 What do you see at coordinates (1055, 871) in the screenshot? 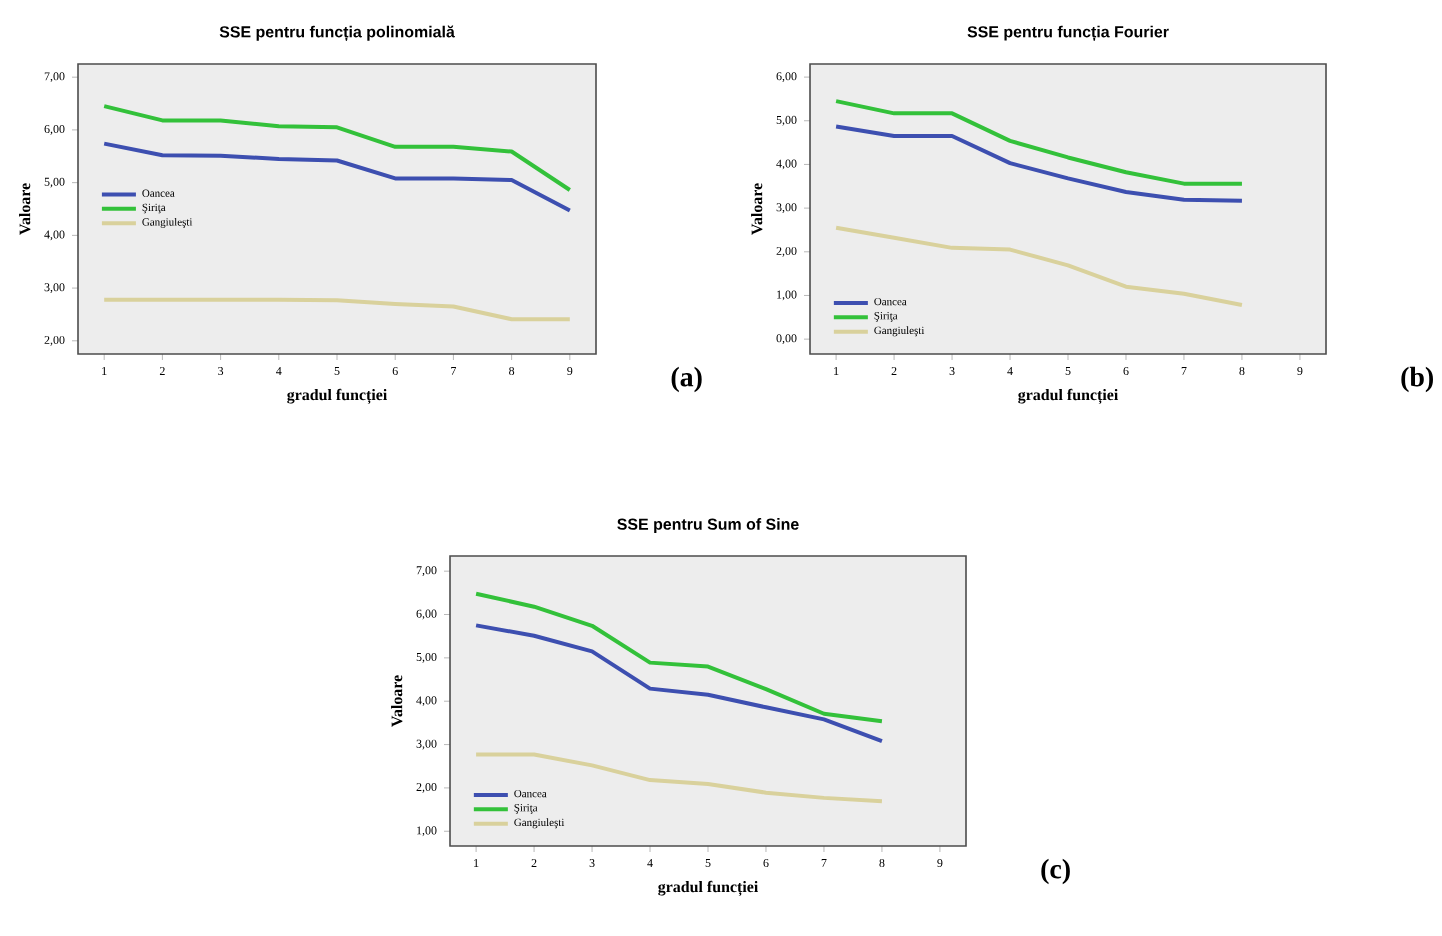
I see `text: (c)` at bounding box center [1055, 871].